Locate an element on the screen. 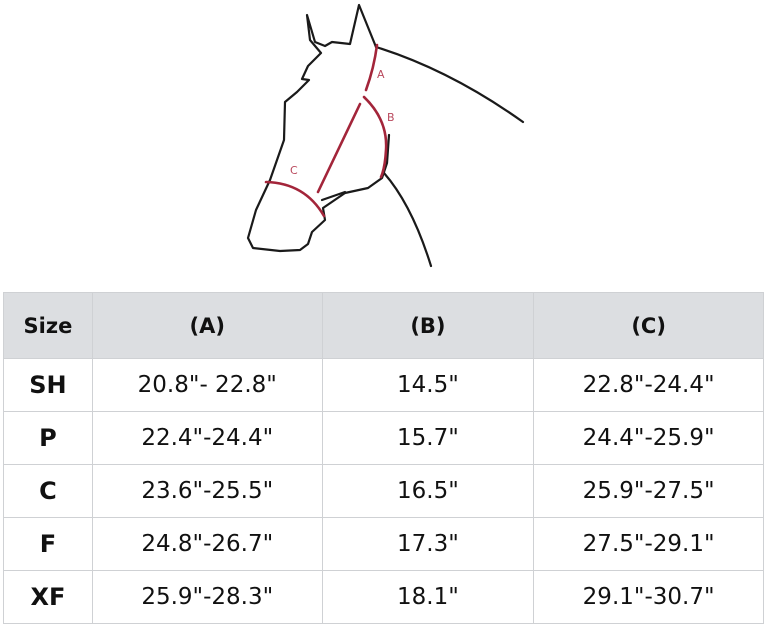 The width and height of the screenshot is (767, 627). header-a: (A) is located at coordinates (207, 325).